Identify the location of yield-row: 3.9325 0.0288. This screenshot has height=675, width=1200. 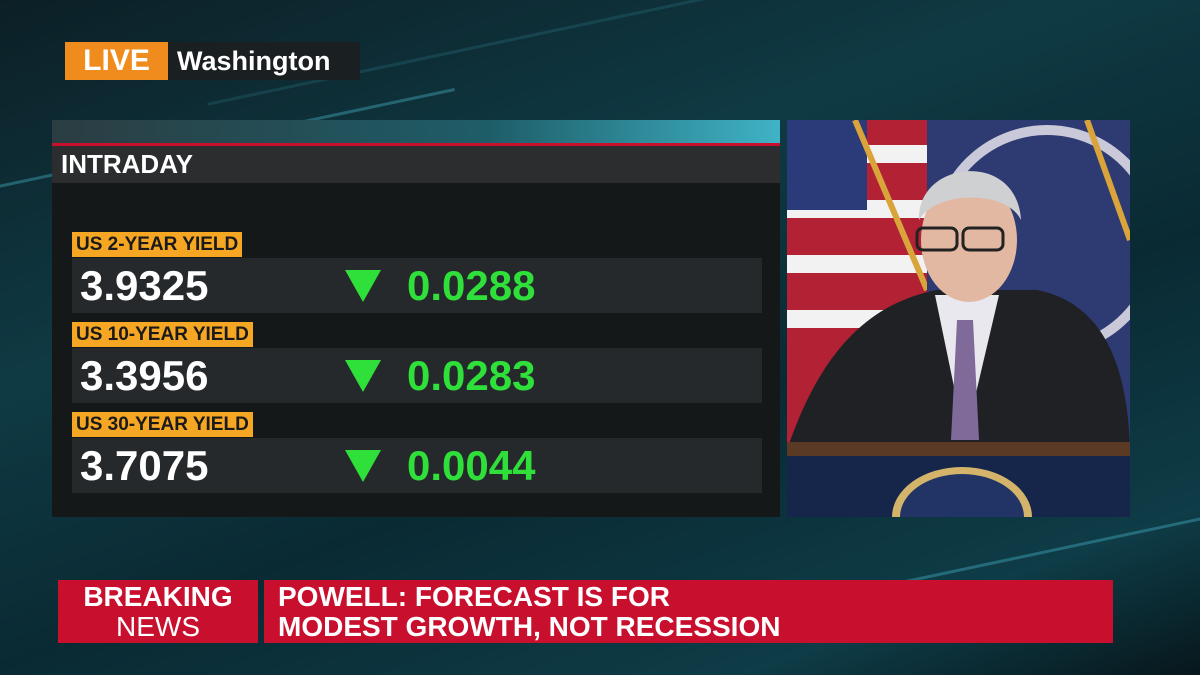
(417, 285).